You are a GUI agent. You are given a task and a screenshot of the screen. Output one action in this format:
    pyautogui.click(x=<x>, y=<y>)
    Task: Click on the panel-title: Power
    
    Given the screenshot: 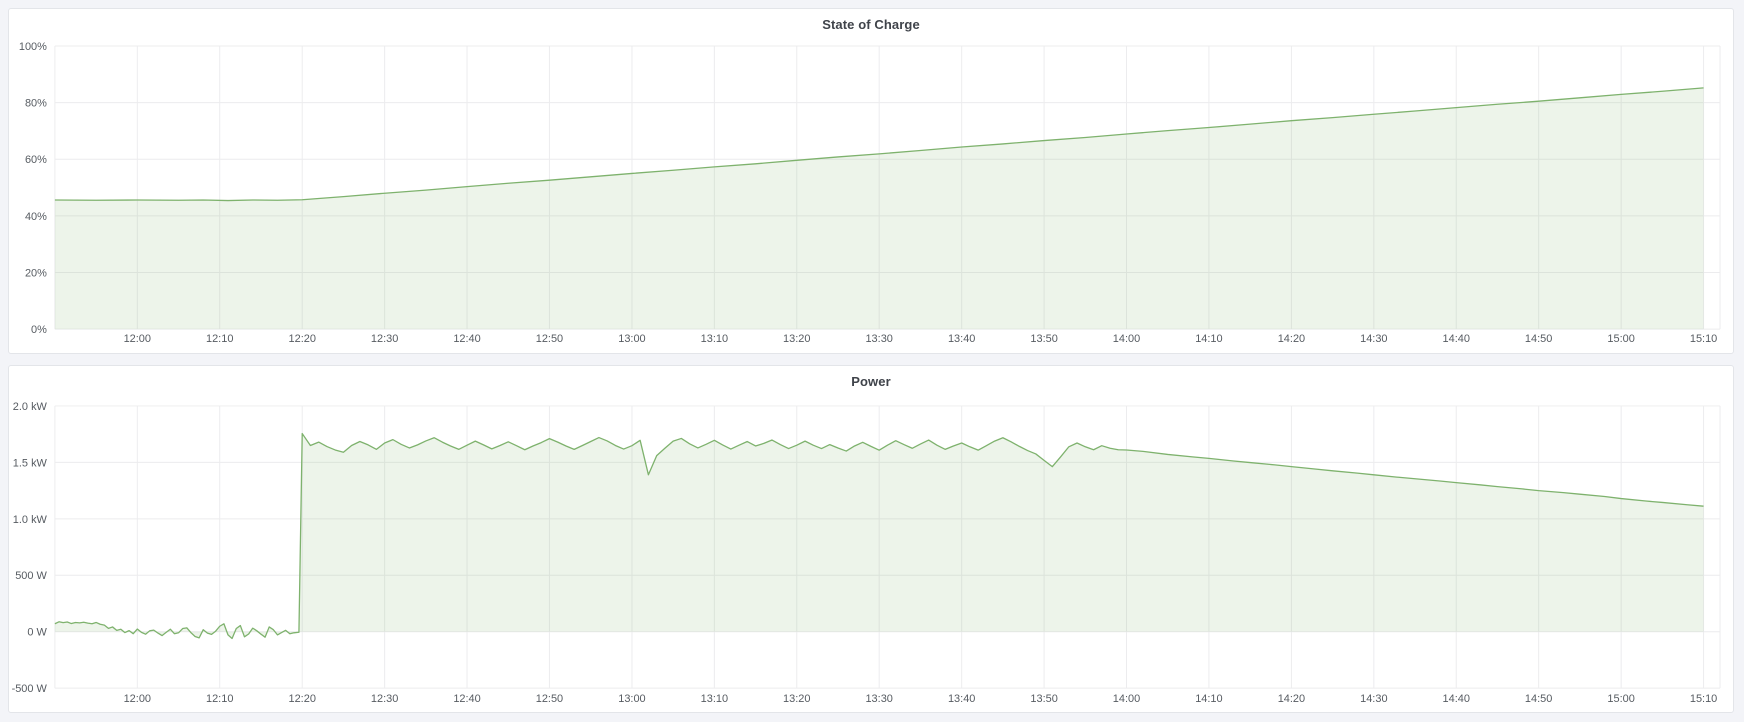 What is the action you would take?
    pyautogui.click(x=871, y=381)
    